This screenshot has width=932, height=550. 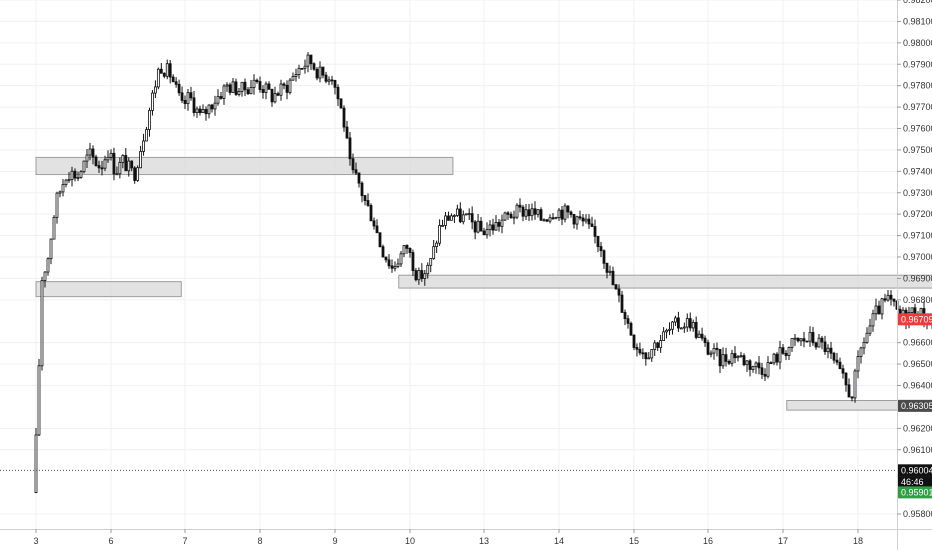 I want to click on x-tick-label: 9, so click(x=334, y=541).